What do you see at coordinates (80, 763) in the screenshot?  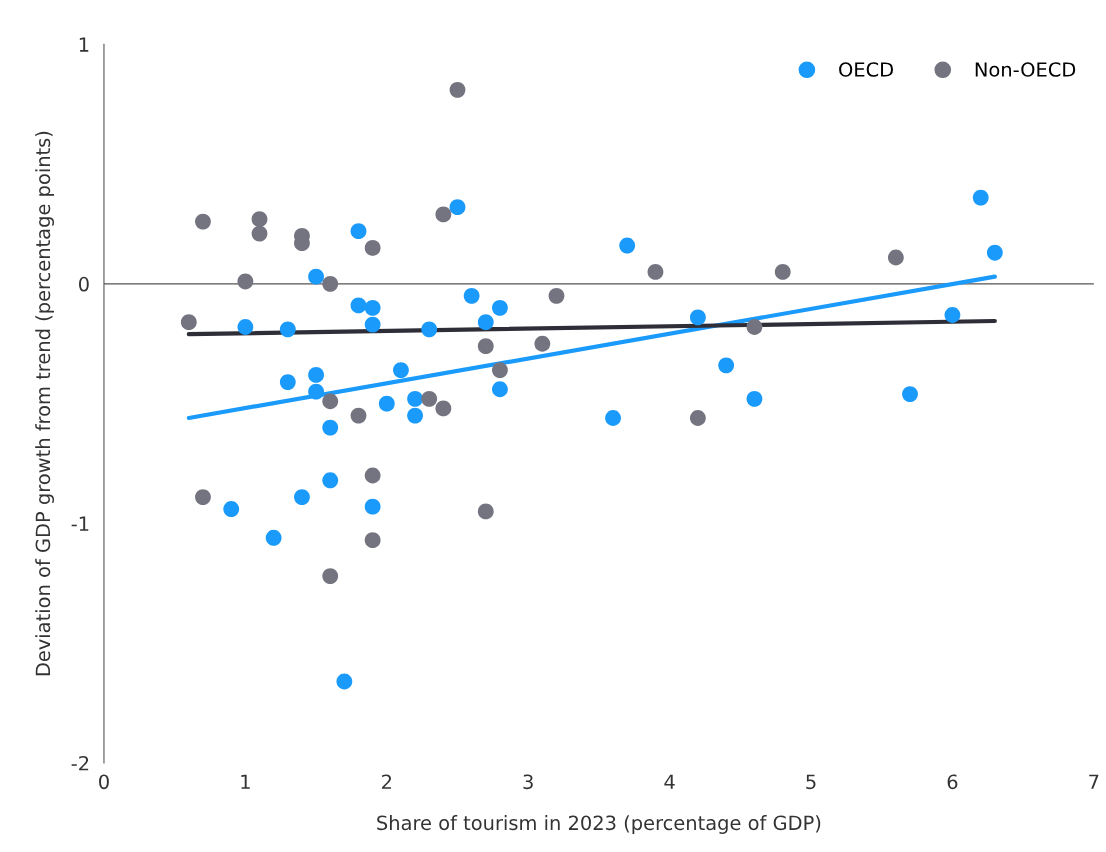 I see `y-tick-label: -2` at bounding box center [80, 763].